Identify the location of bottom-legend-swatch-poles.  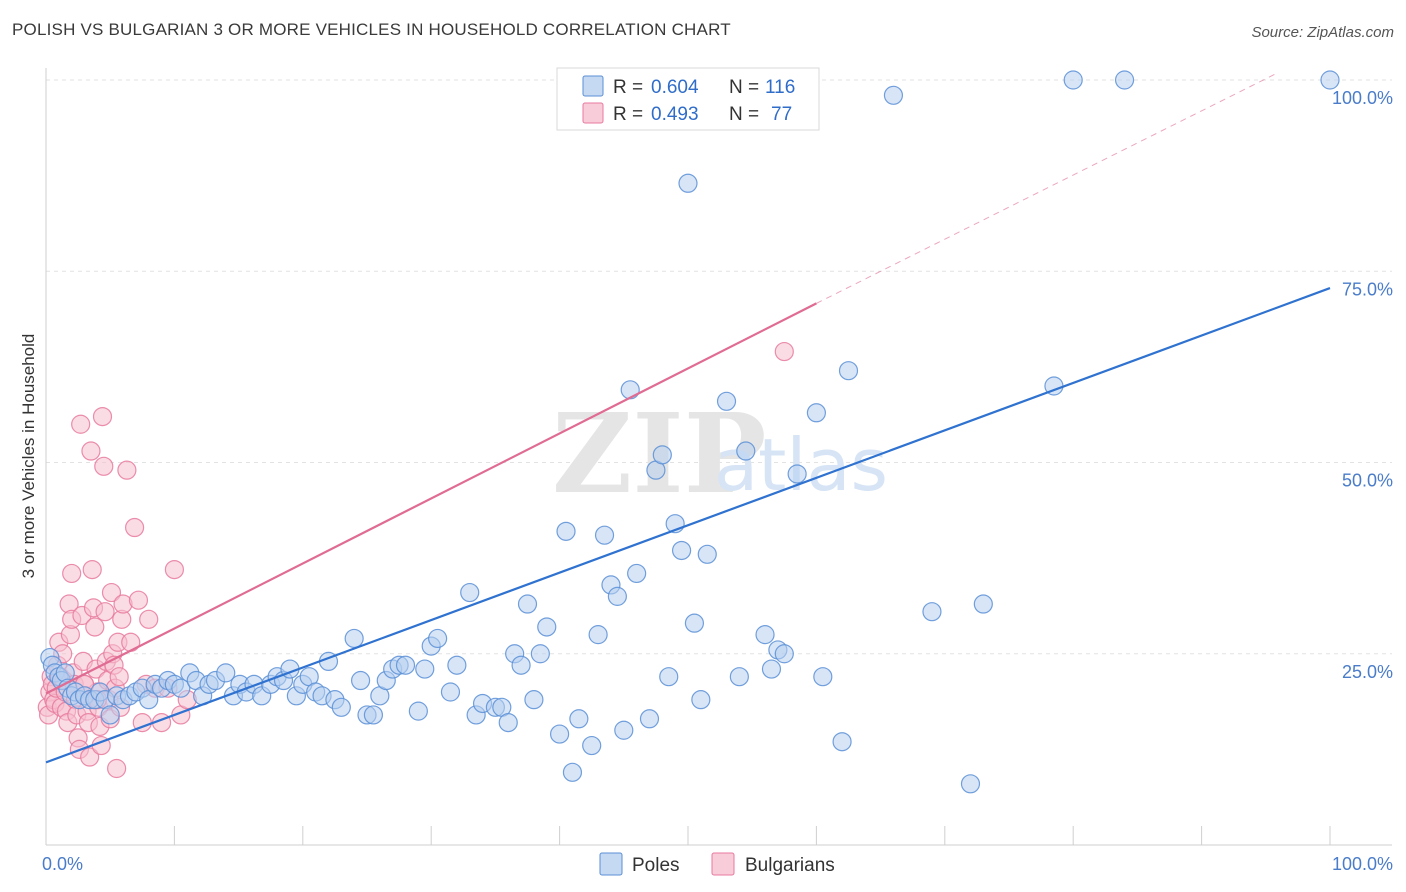
(611, 864).